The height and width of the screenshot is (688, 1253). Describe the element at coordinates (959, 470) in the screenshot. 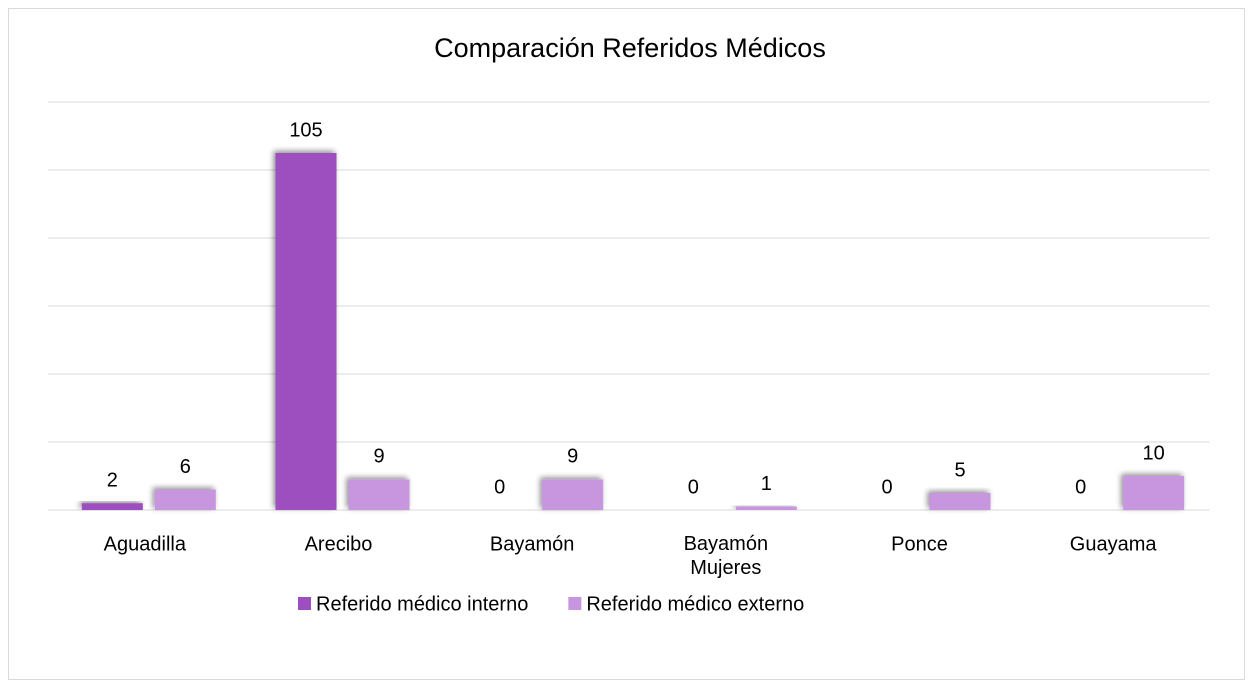

I see `data-label: 5` at that location.